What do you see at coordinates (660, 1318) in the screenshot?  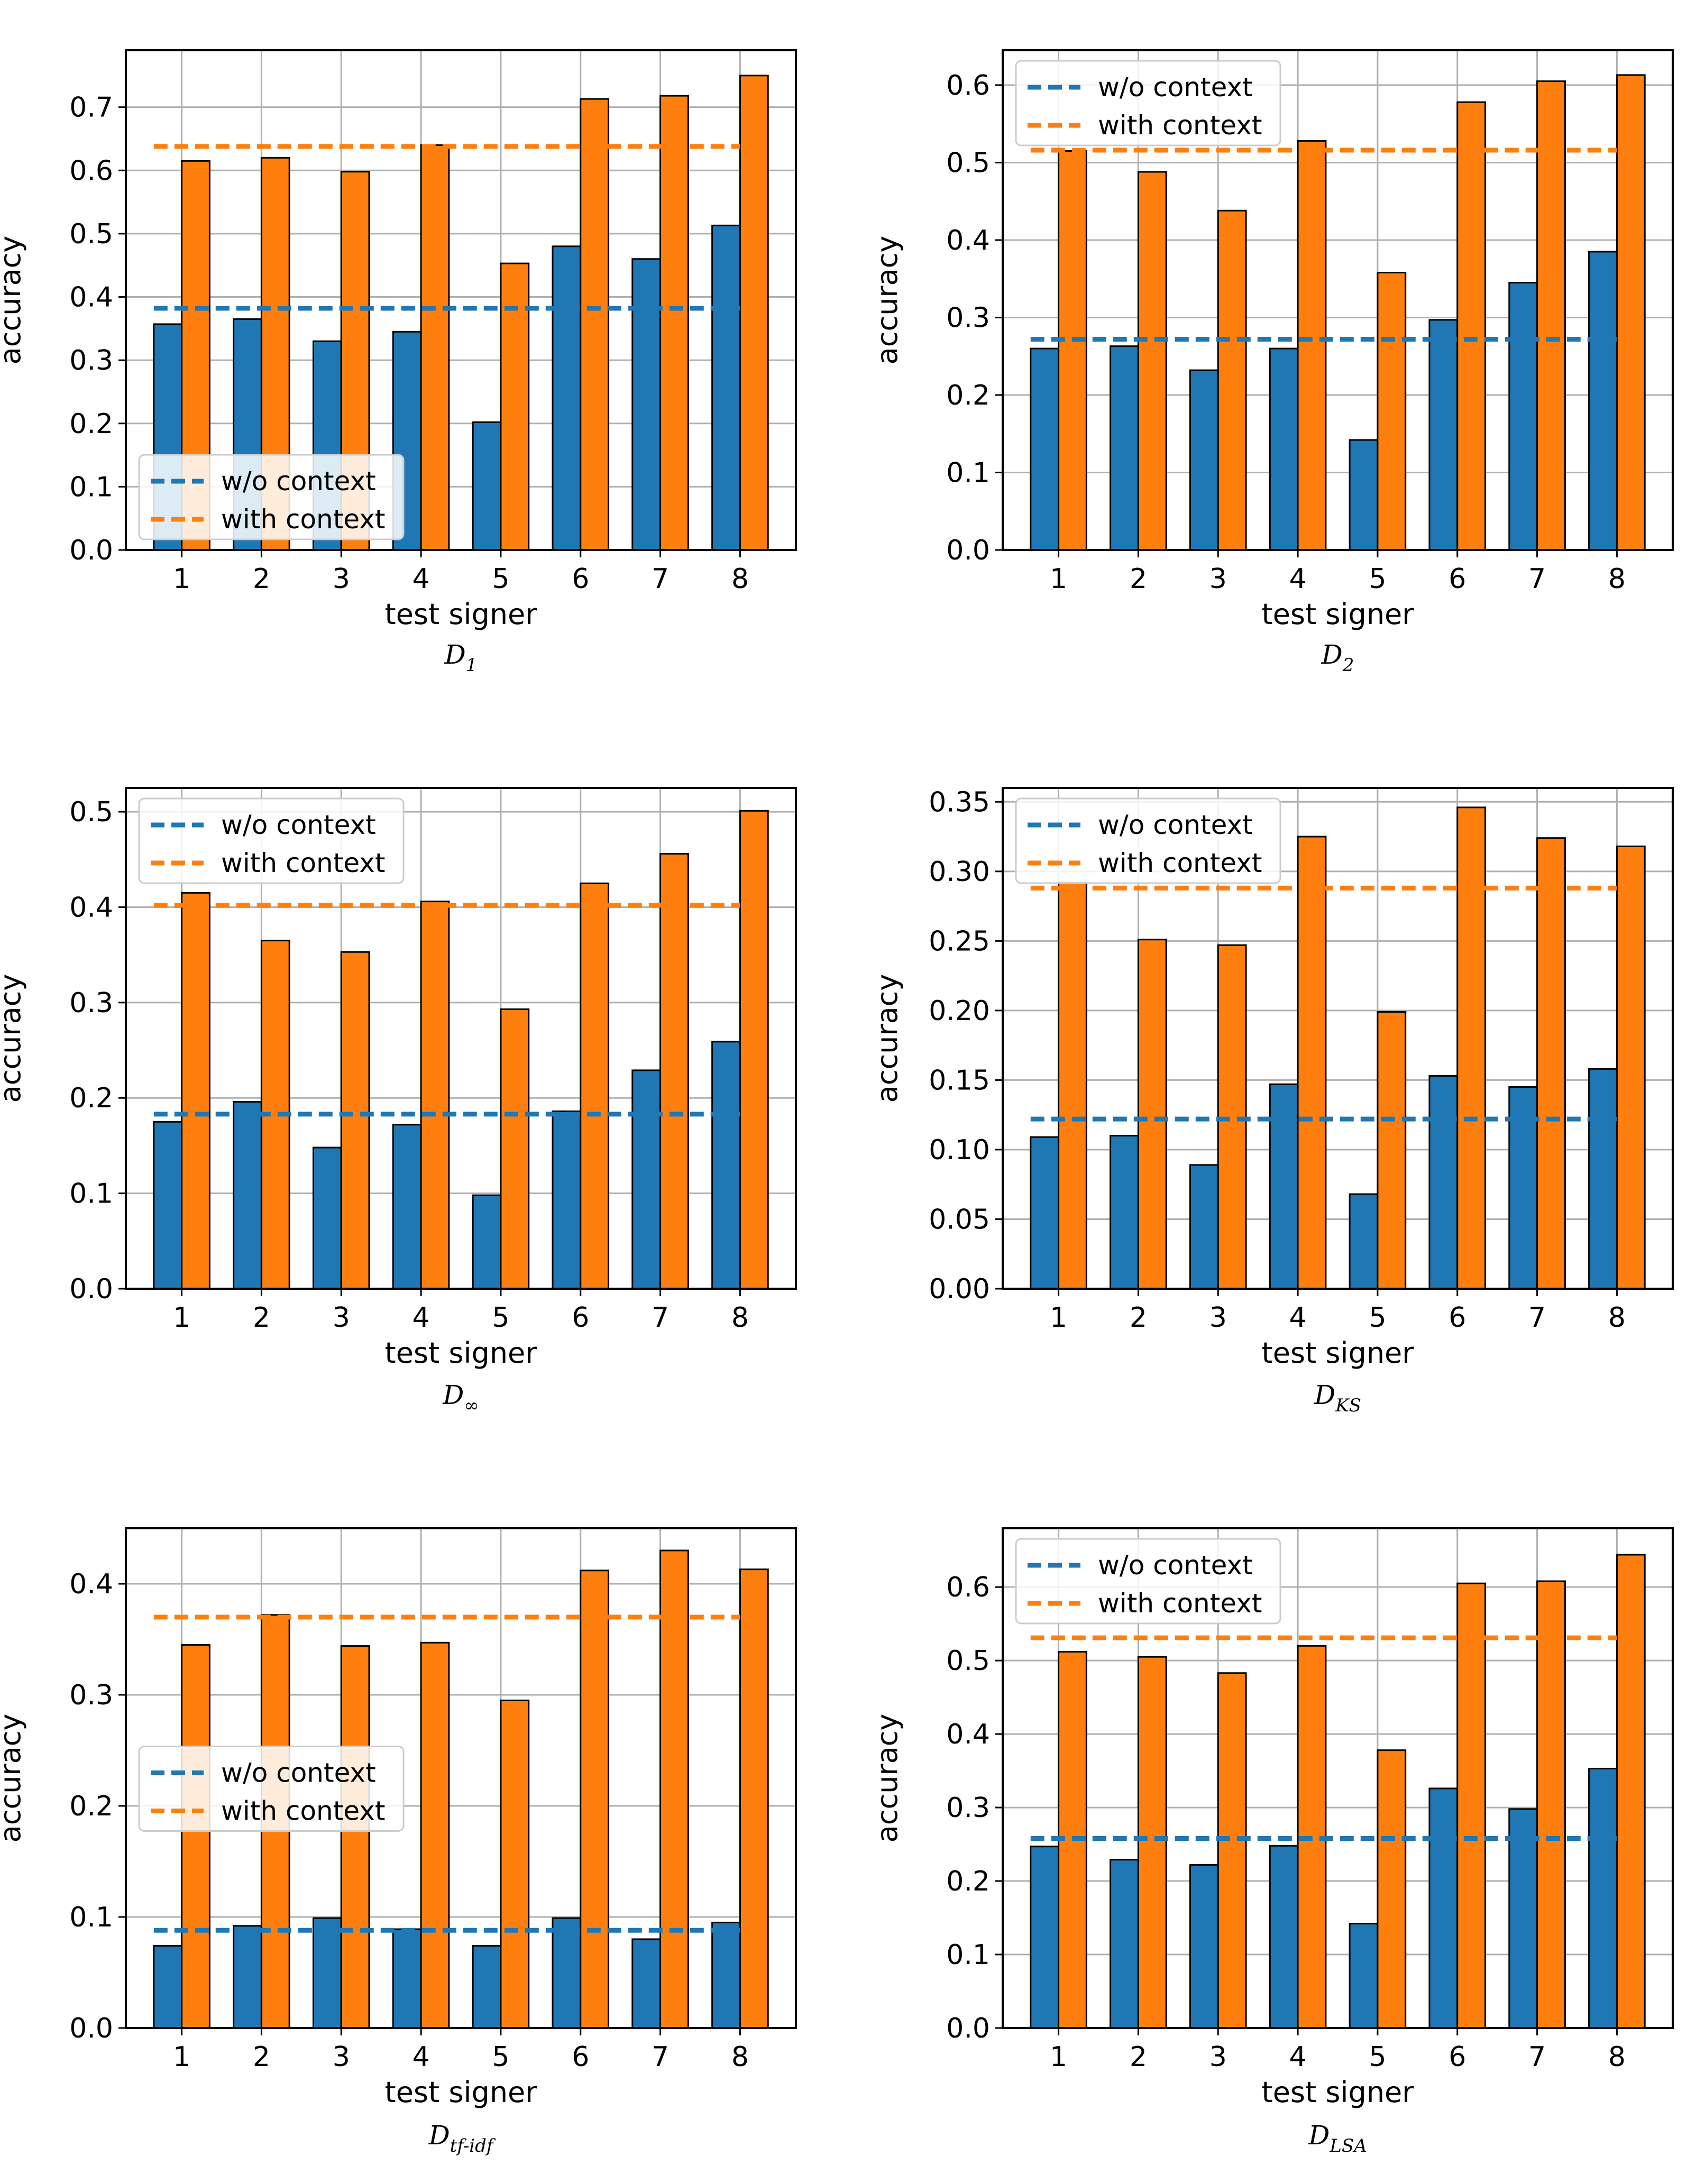 I see `x-tick-label: 7` at bounding box center [660, 1318].